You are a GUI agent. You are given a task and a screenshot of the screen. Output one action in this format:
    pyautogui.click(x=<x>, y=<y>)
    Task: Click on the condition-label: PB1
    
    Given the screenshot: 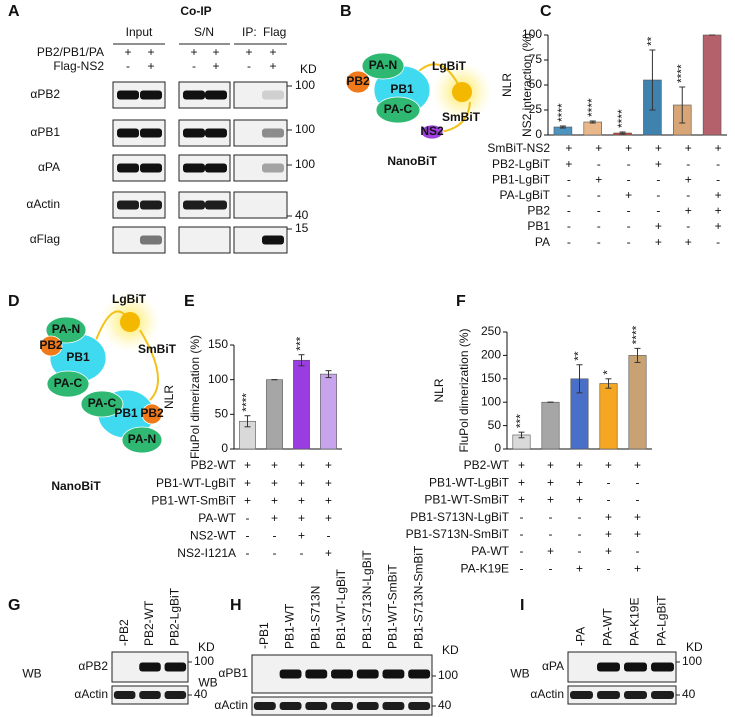 What is the action you would take?
    pyautogui.click(x=538, y=226)
    